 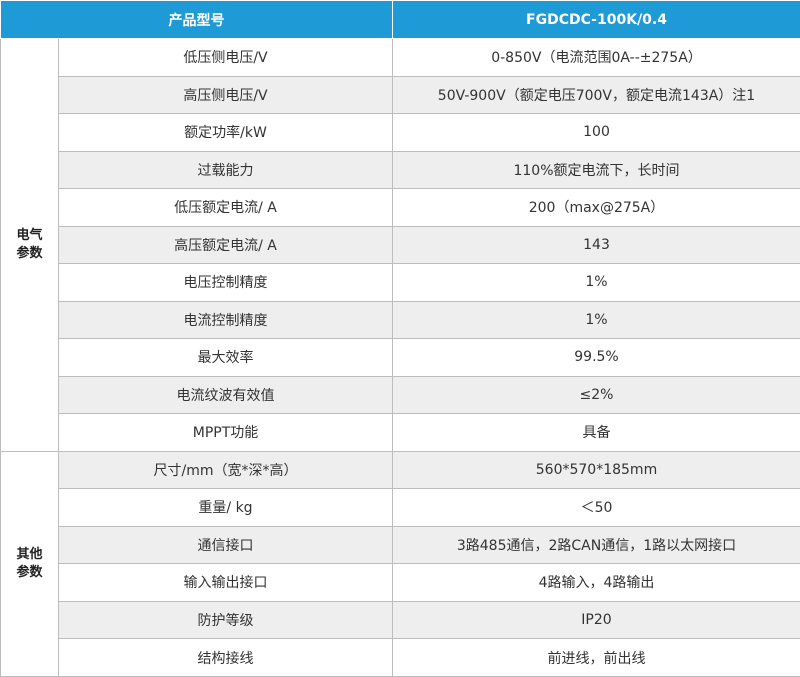 What do you see at coordinates (225, 582) in the screenshot?
I see `param-name: 输入输出接口` at bounding box center [225, 582].